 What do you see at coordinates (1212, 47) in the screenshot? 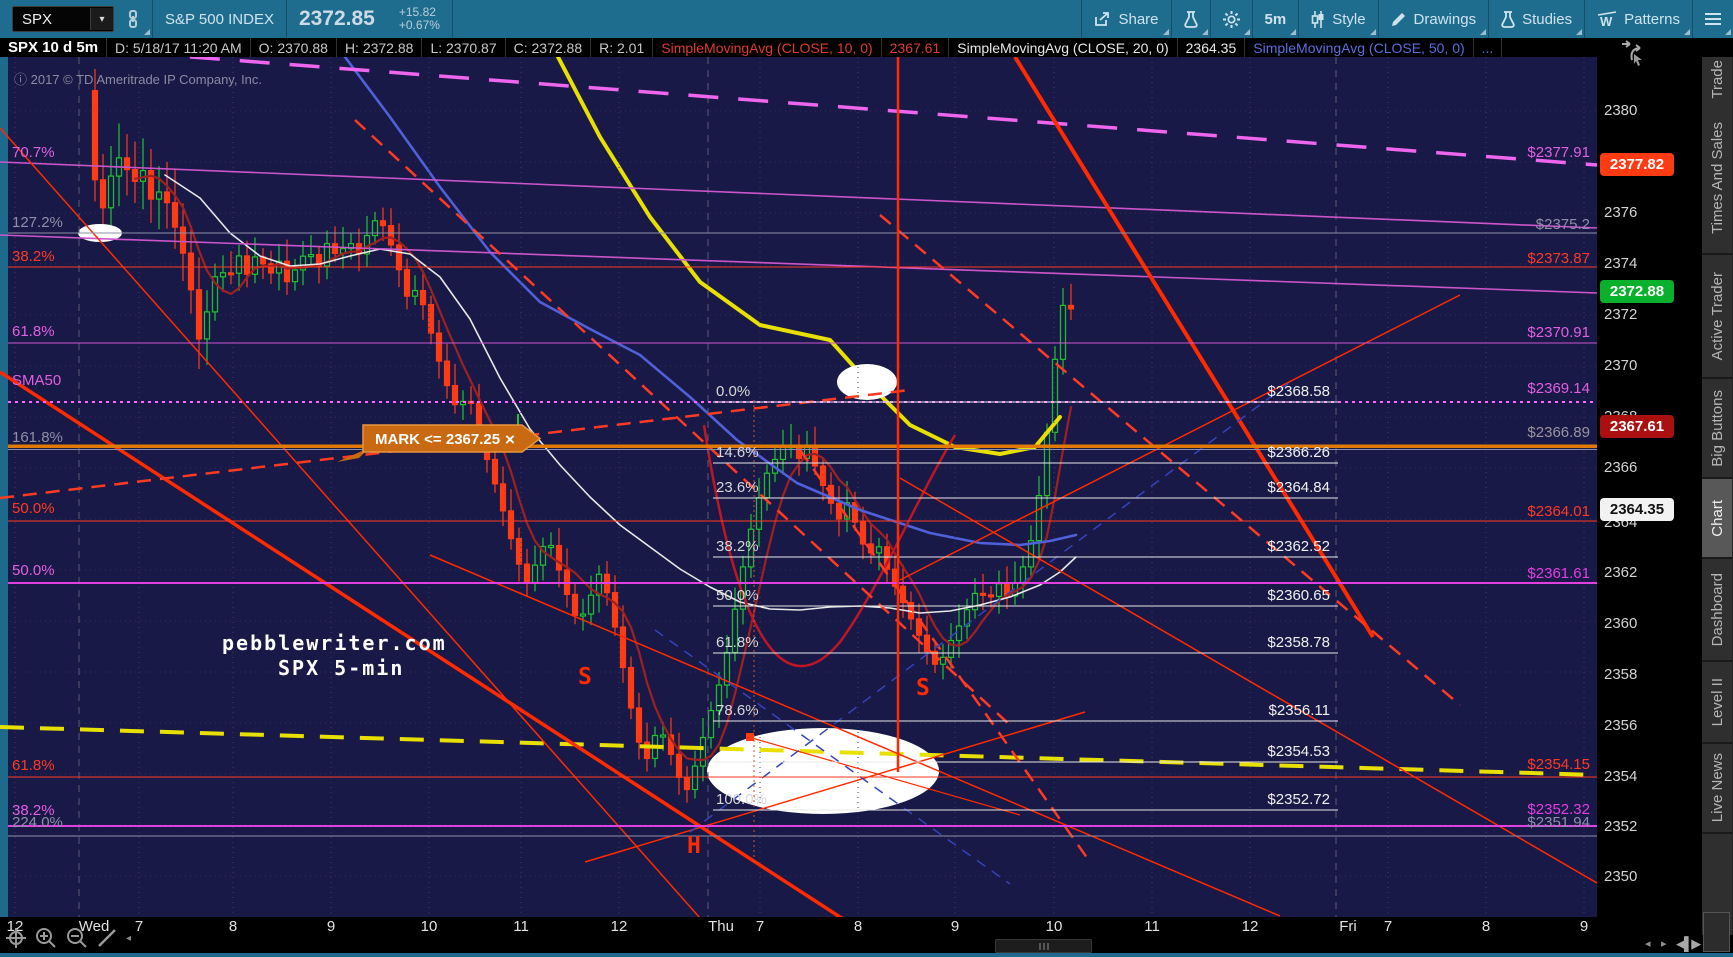
I see `study-field: 2364.35` at bounding box center [1212, 47].